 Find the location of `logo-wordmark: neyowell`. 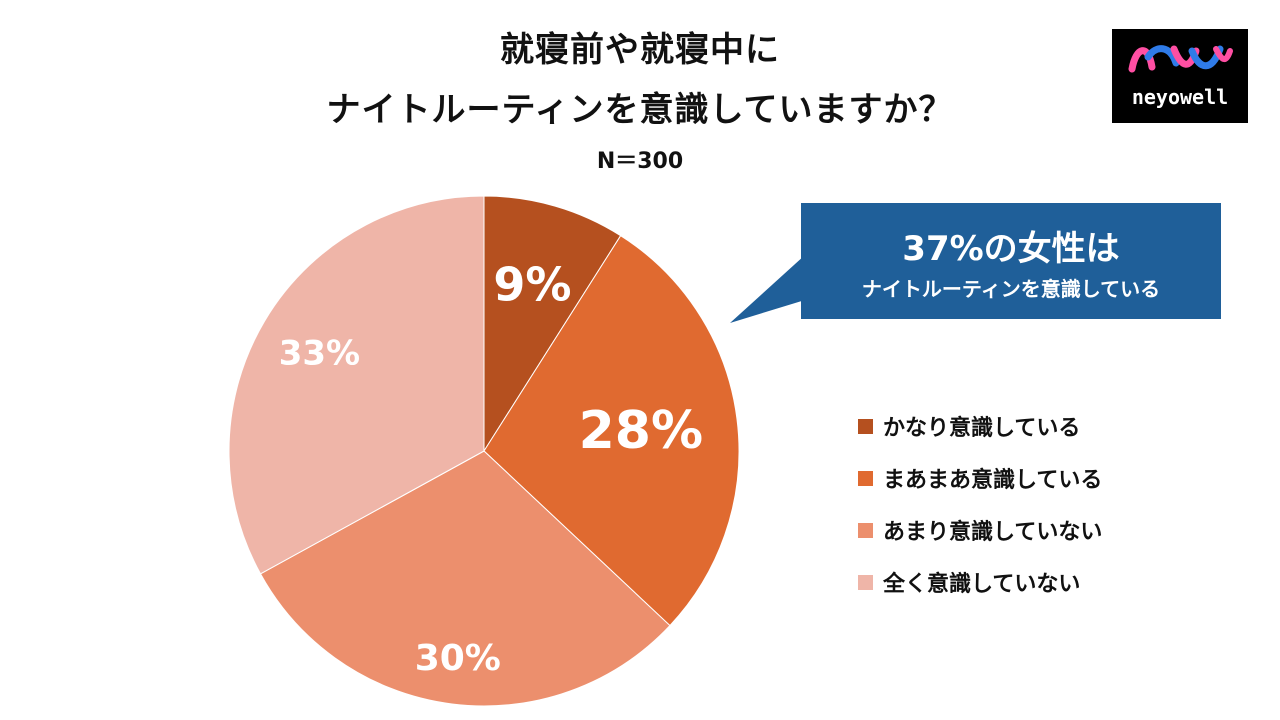

logo-wordmark: neyowell is located at coordinates (1180, 97).